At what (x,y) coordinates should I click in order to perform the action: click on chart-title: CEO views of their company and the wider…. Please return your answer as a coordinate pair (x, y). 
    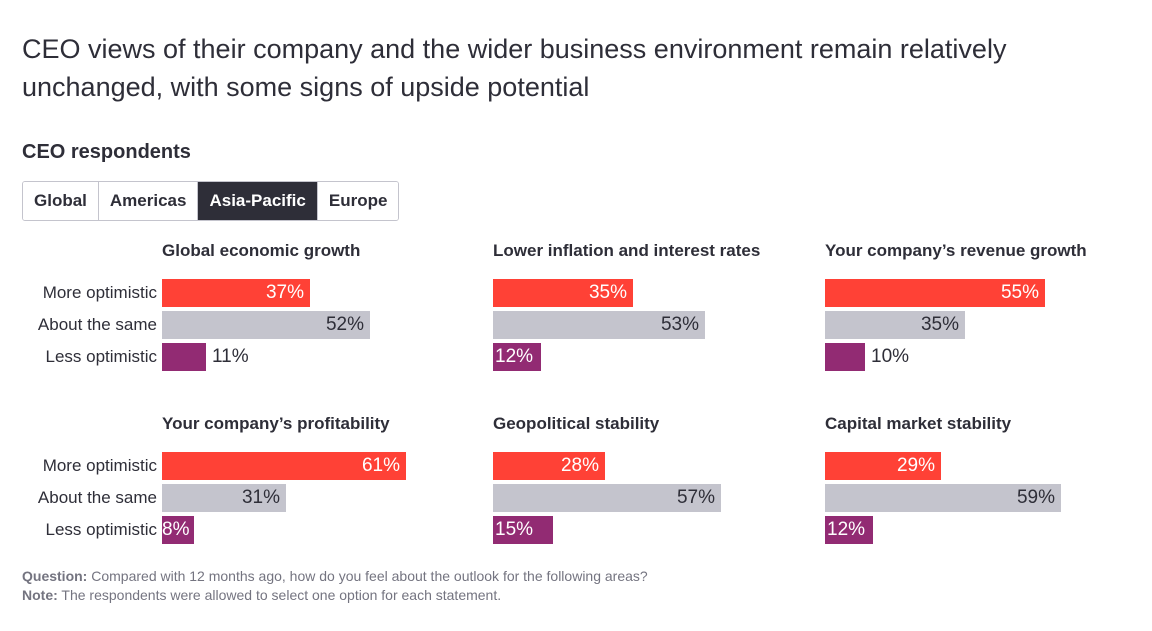
    Looking at the image, I should click on (514, 68).